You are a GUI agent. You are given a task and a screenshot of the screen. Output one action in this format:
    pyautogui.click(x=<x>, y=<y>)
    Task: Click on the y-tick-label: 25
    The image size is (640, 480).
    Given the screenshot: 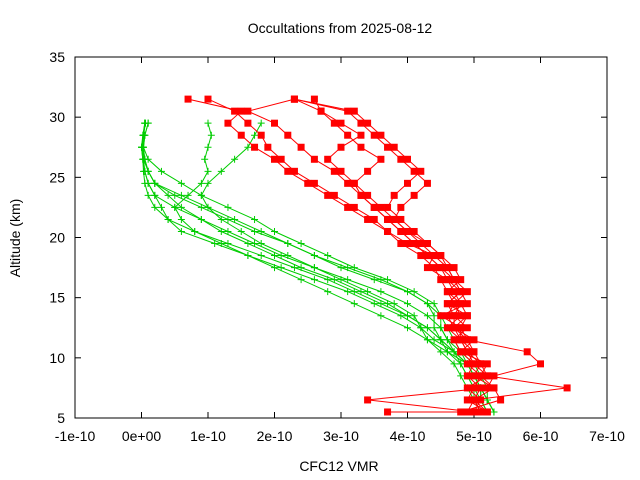 What is the action you would take?
    pyautogui.click(x=57, y=177)
    